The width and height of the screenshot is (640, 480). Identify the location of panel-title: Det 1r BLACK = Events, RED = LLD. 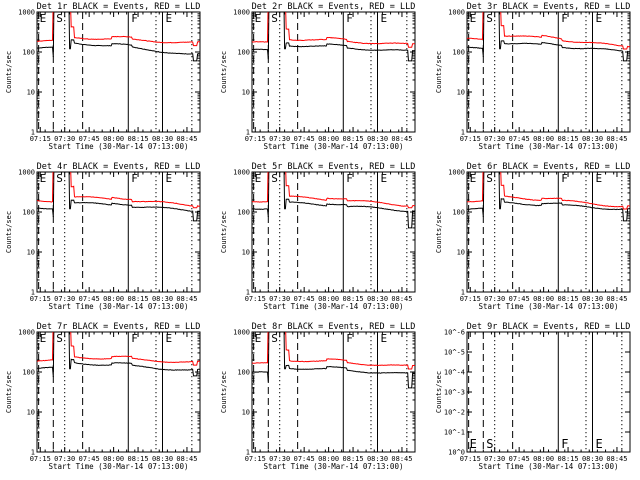
(119, 7).